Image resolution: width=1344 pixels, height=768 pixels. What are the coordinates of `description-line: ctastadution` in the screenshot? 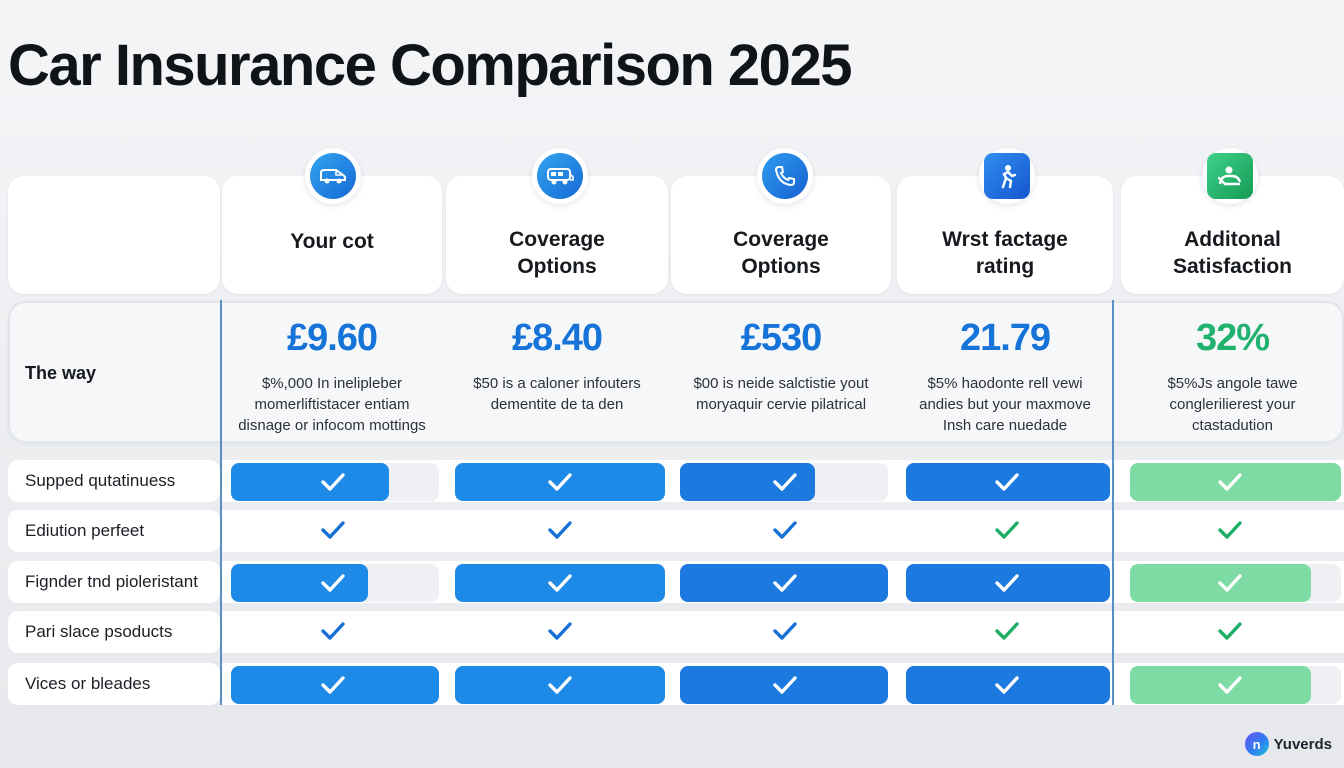 It's located at (1232, 425).